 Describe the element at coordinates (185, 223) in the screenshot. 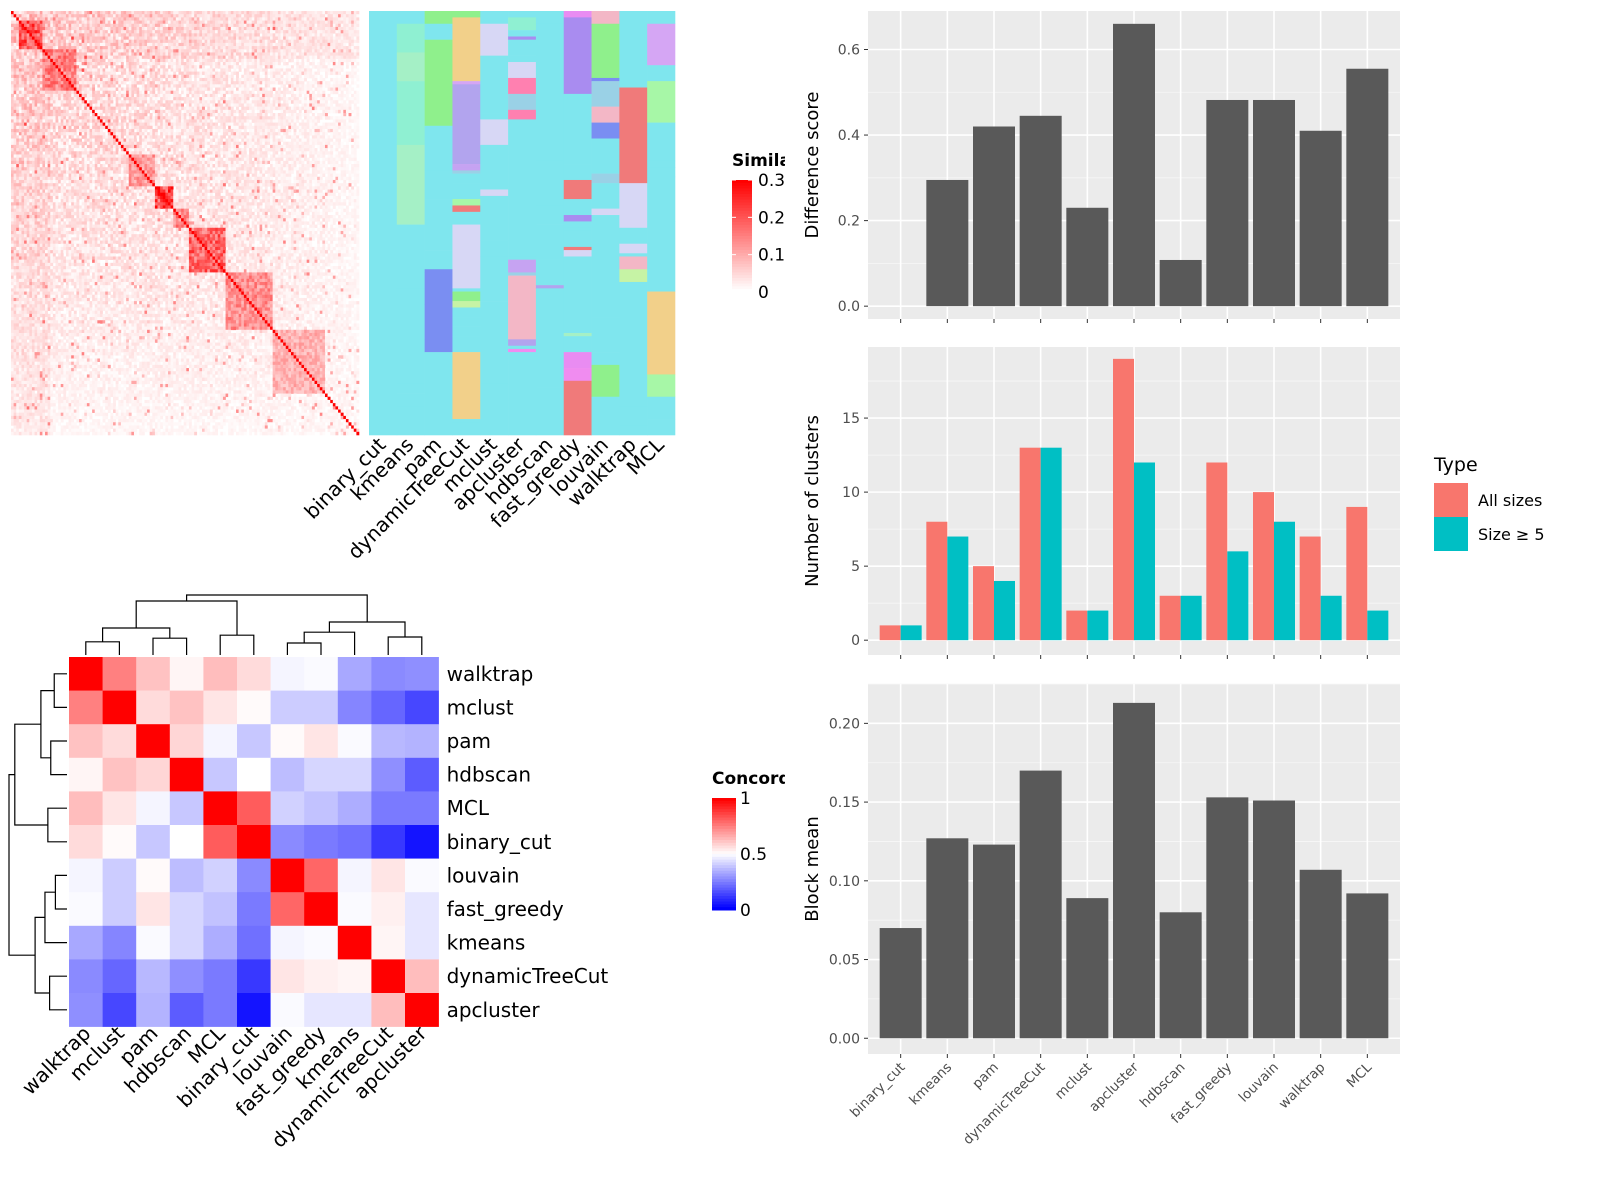

I see `similarity-heatmap` at that location.